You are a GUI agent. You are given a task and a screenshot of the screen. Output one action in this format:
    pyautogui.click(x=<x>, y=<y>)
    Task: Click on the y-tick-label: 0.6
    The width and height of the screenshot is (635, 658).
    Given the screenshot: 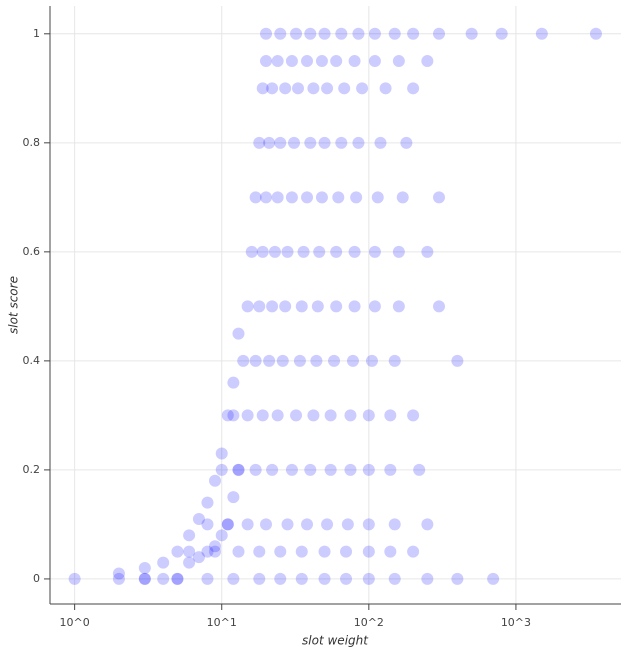 What is the action you would take?
    pyautogui.click(x=32, y=251)
    